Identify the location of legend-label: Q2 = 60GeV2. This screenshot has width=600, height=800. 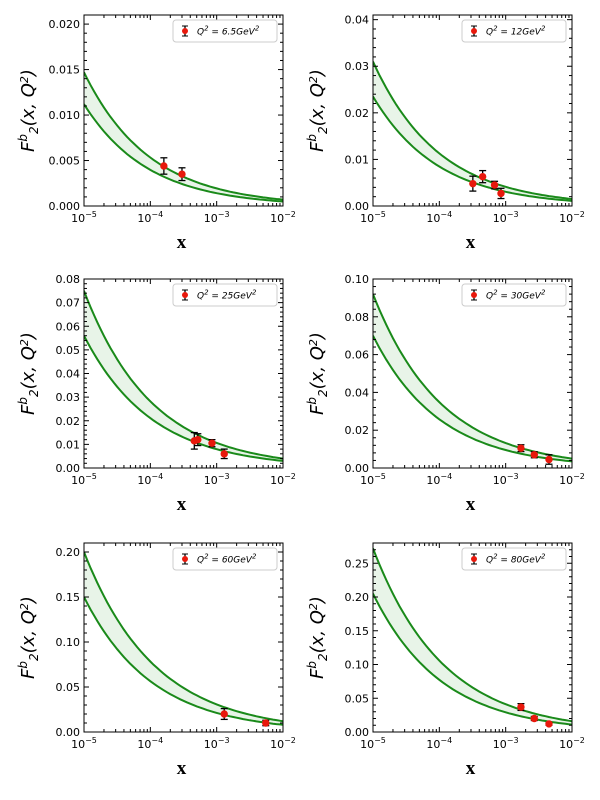
(227, 559).